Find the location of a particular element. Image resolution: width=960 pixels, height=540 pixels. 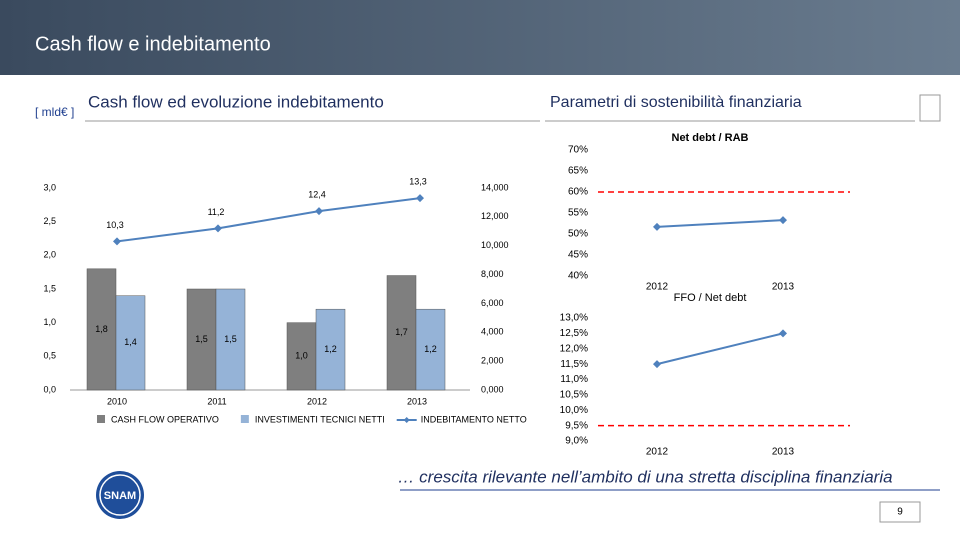

y-tick-label: 2,0 is located at coordinates (49, 255).